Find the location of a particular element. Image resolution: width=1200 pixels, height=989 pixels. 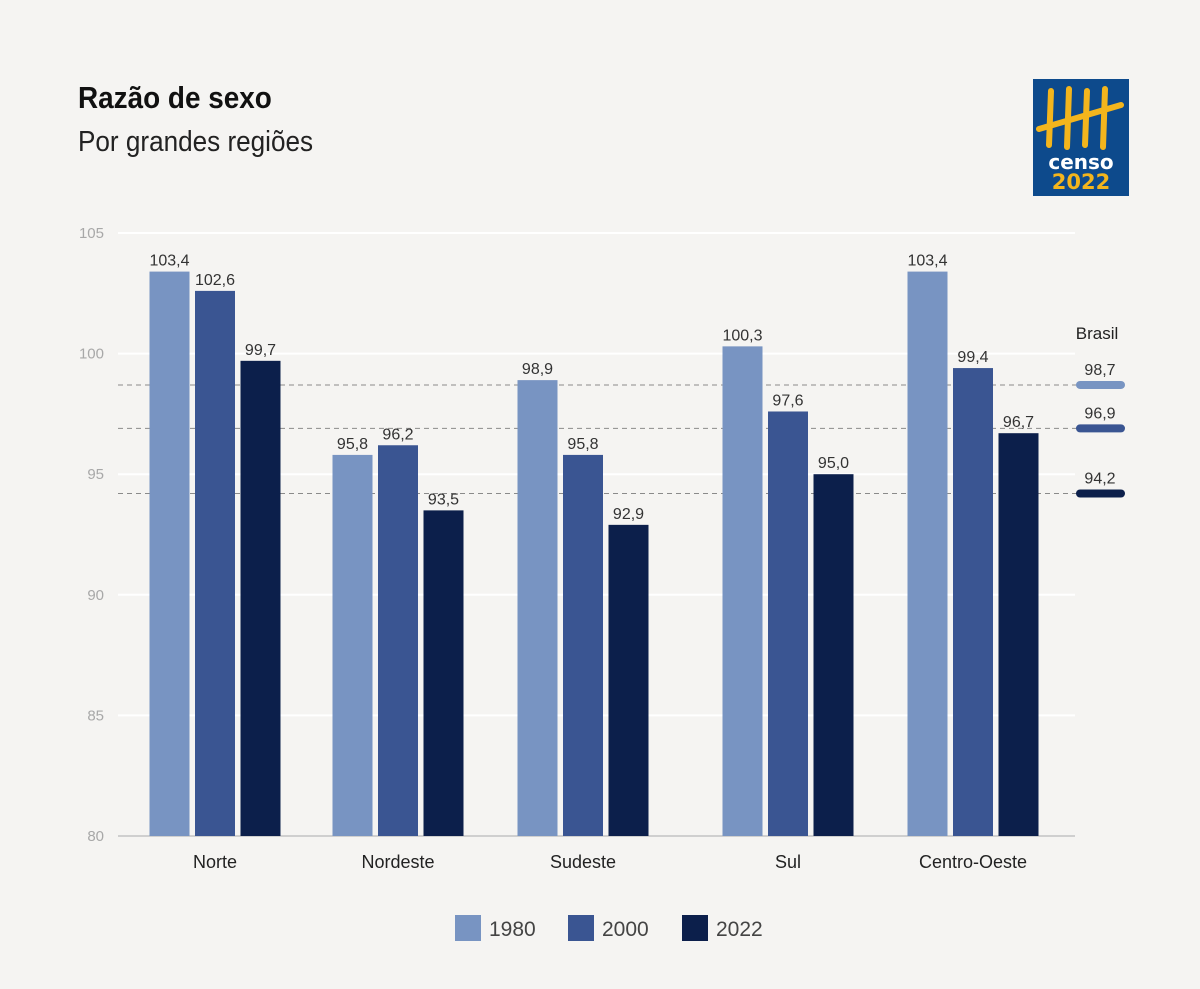

data-label: 96,7 is located at coordinates (1018, 422).